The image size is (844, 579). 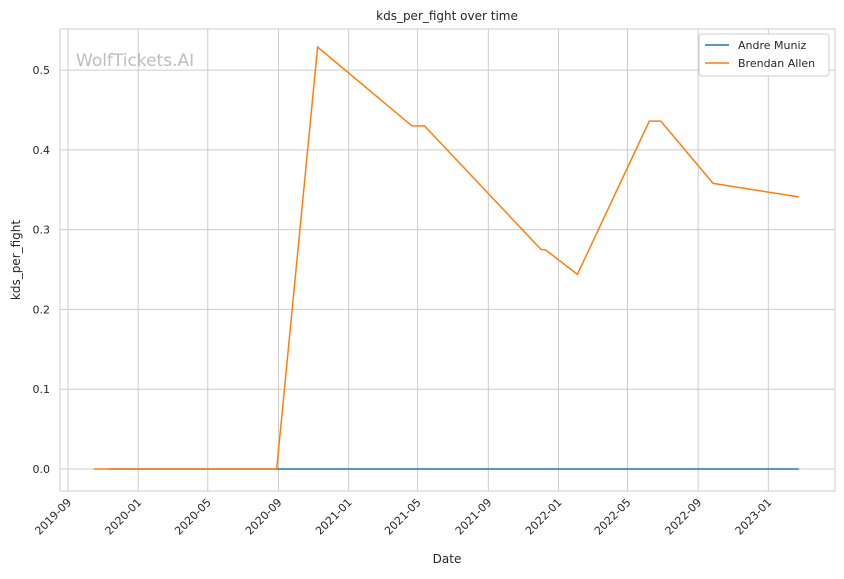 I want to click on y-tick-label: 0.1, so click(x=42, y=389).